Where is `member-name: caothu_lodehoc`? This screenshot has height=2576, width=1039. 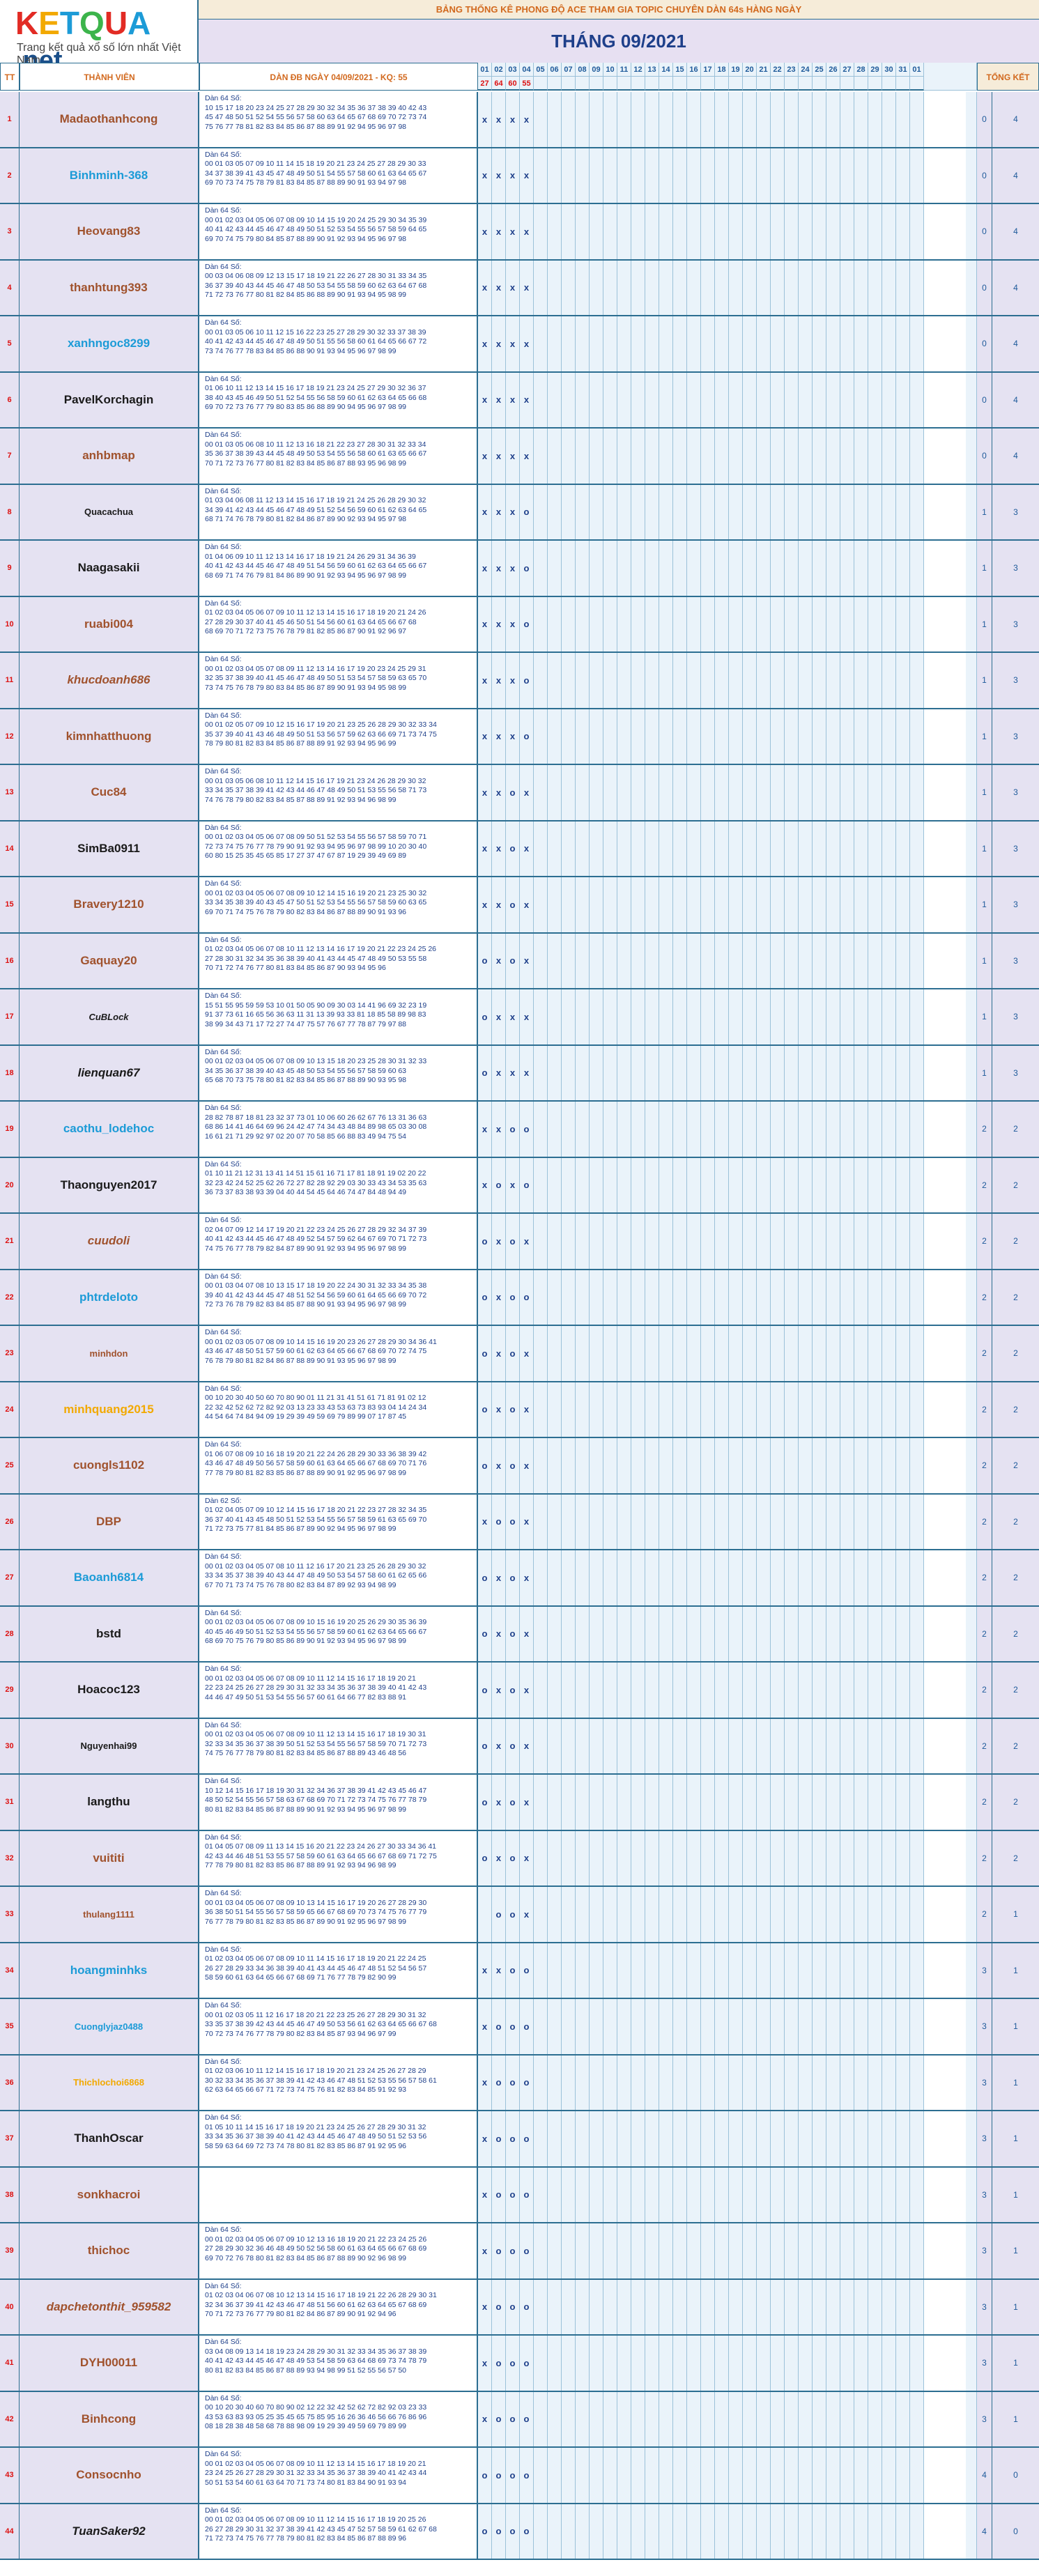
member-name: caothu_lodehoc is located at coordinates (109, 1129).